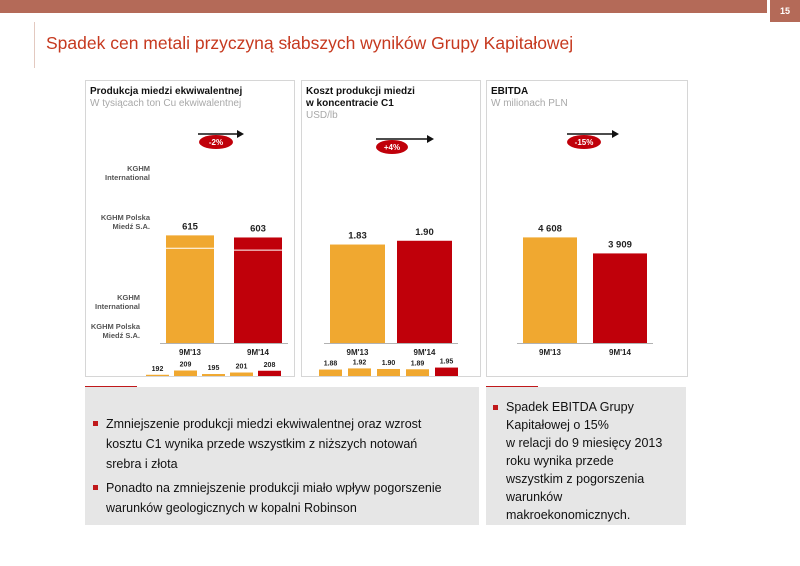 The image size is (800, 566). What do you see at coordinates (142, 464) in the screenshot?
I see `bullet-line: srebra i złota` at bounding box center [142, 464].